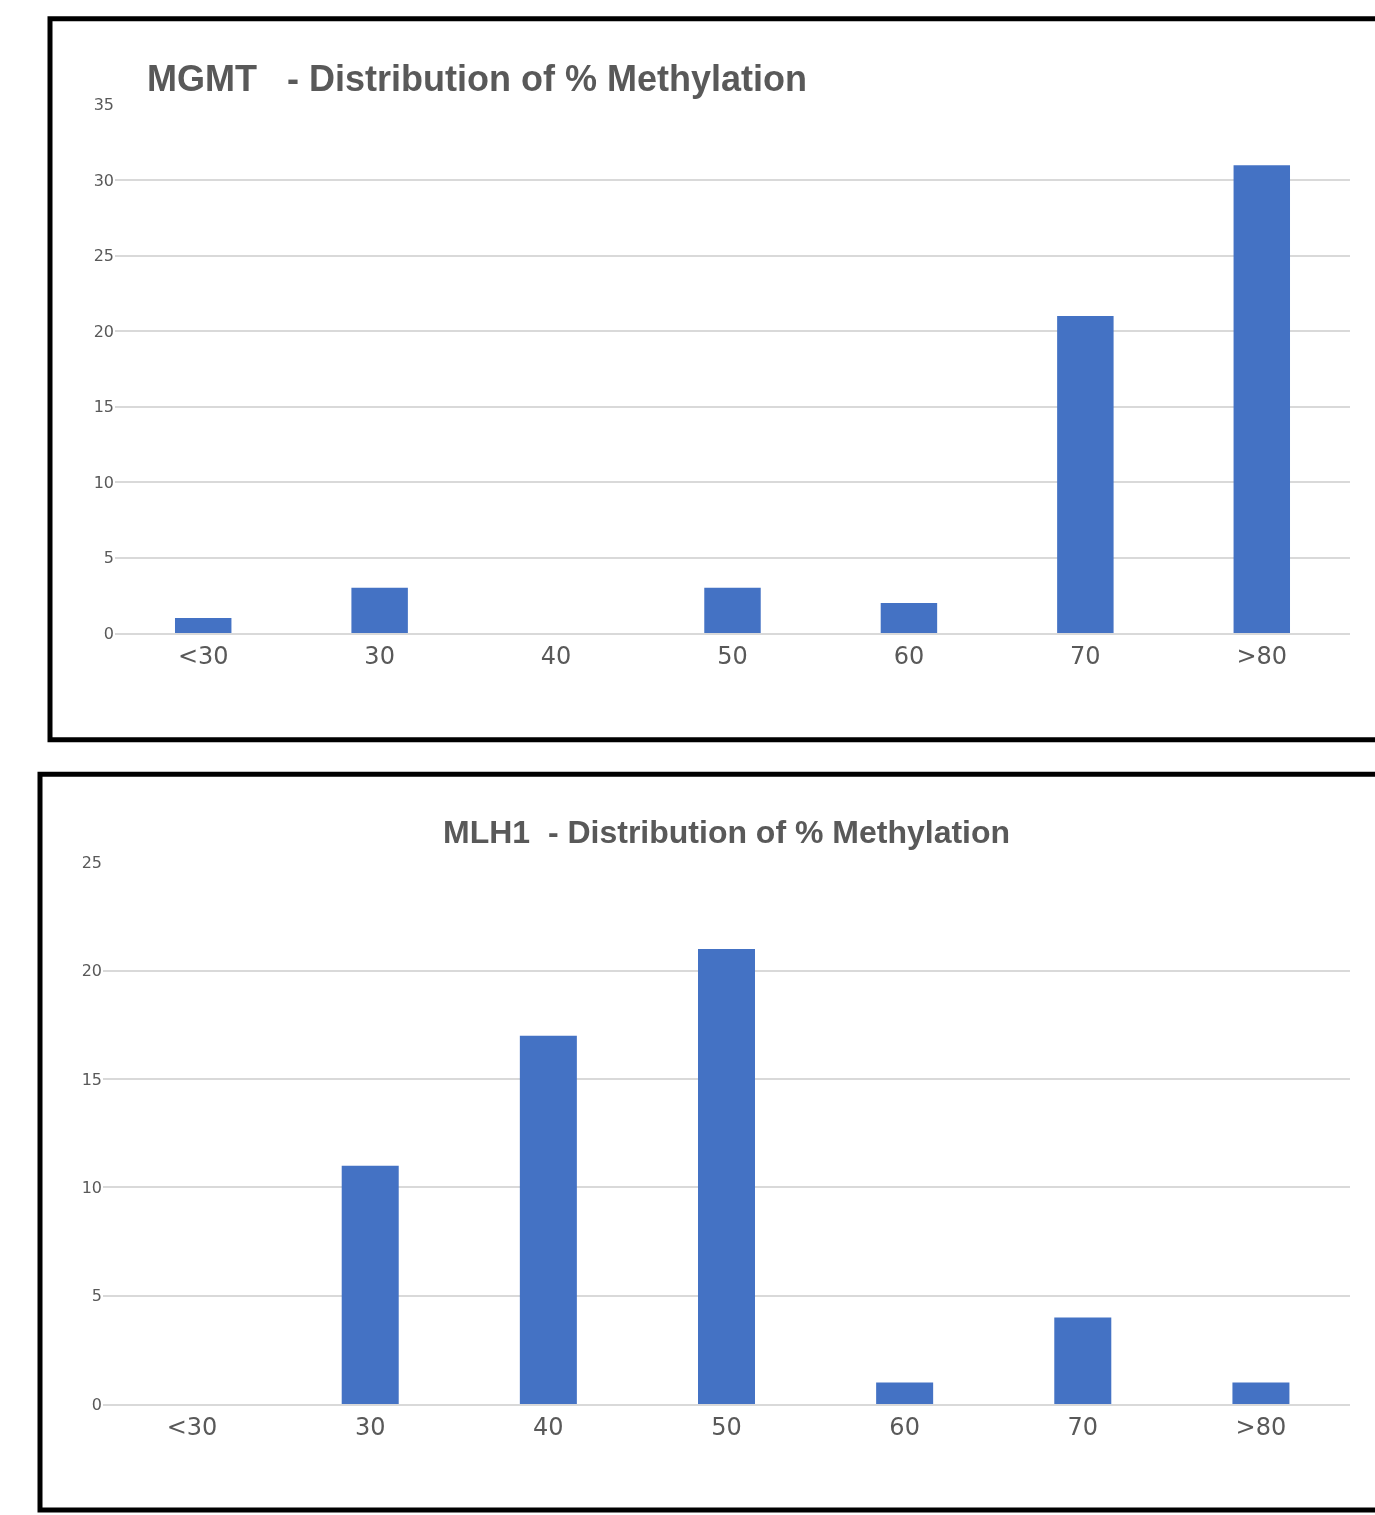 This screenshot has height=1515, width=1375. Describe the element at coordinates (477, 78) in the screenshot. I see `chart-title: MGMT - Distribution of % Methylation` at that location.